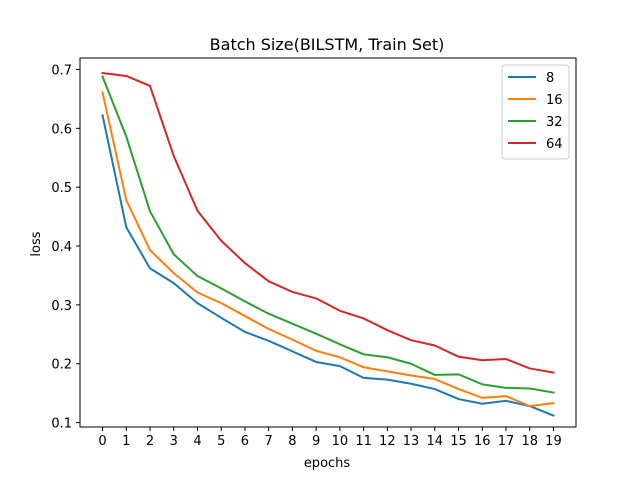 This screenshot has width=640, height=484. What do you see at coordinates (150, 441) in the screenshot?
I see `x-tick-label-2: 2` at bounding box center [150, 441].